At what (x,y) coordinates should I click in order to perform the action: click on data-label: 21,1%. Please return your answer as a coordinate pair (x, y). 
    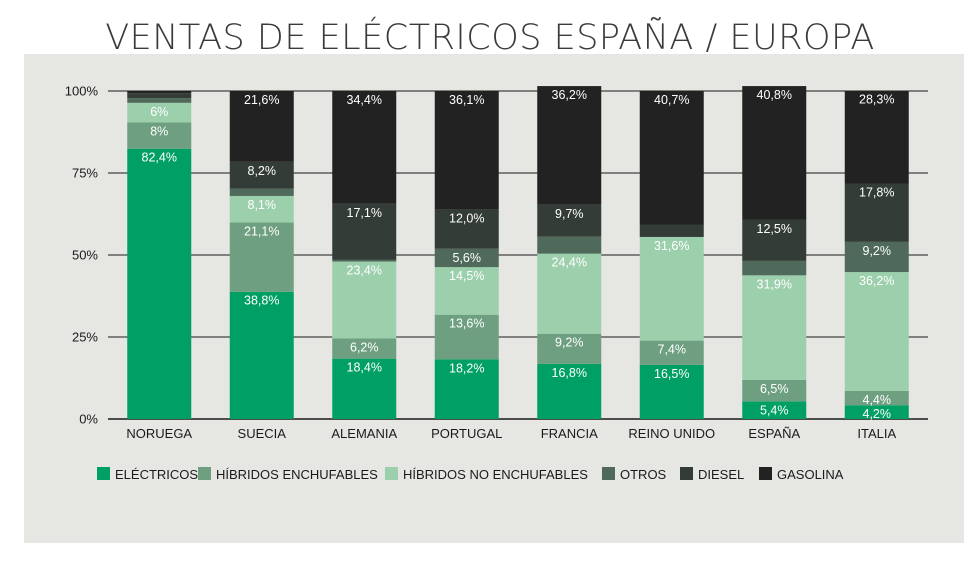
    Looking at the image, I should click on (261, 232).